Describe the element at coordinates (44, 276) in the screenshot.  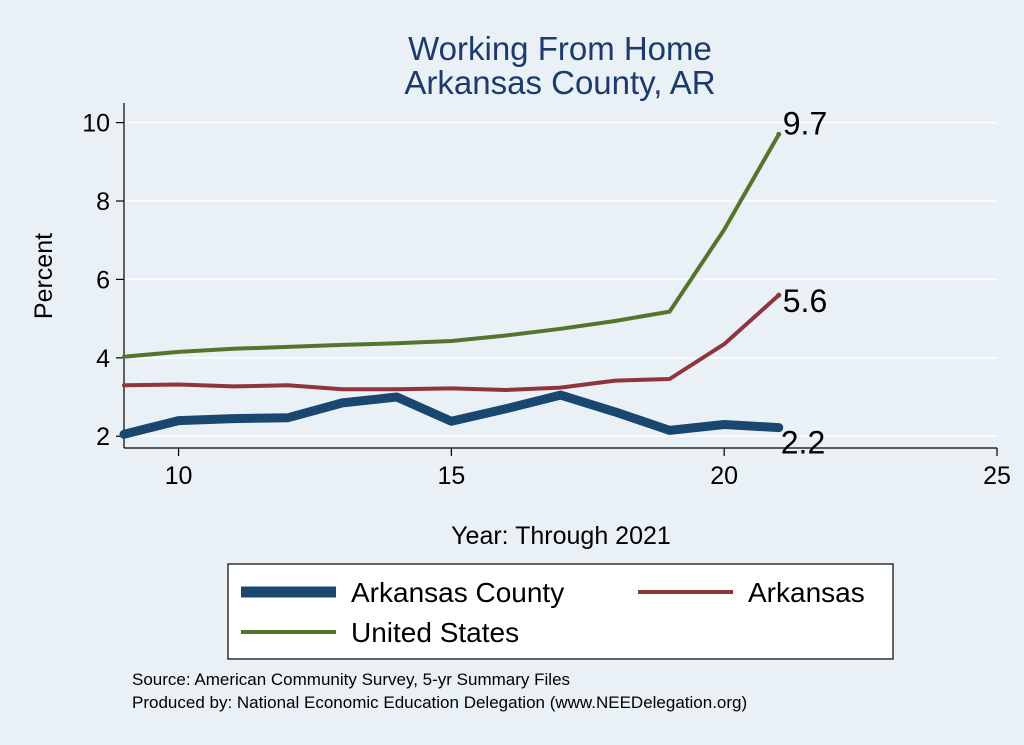
I see `y-axis-title: Percent` at that location.